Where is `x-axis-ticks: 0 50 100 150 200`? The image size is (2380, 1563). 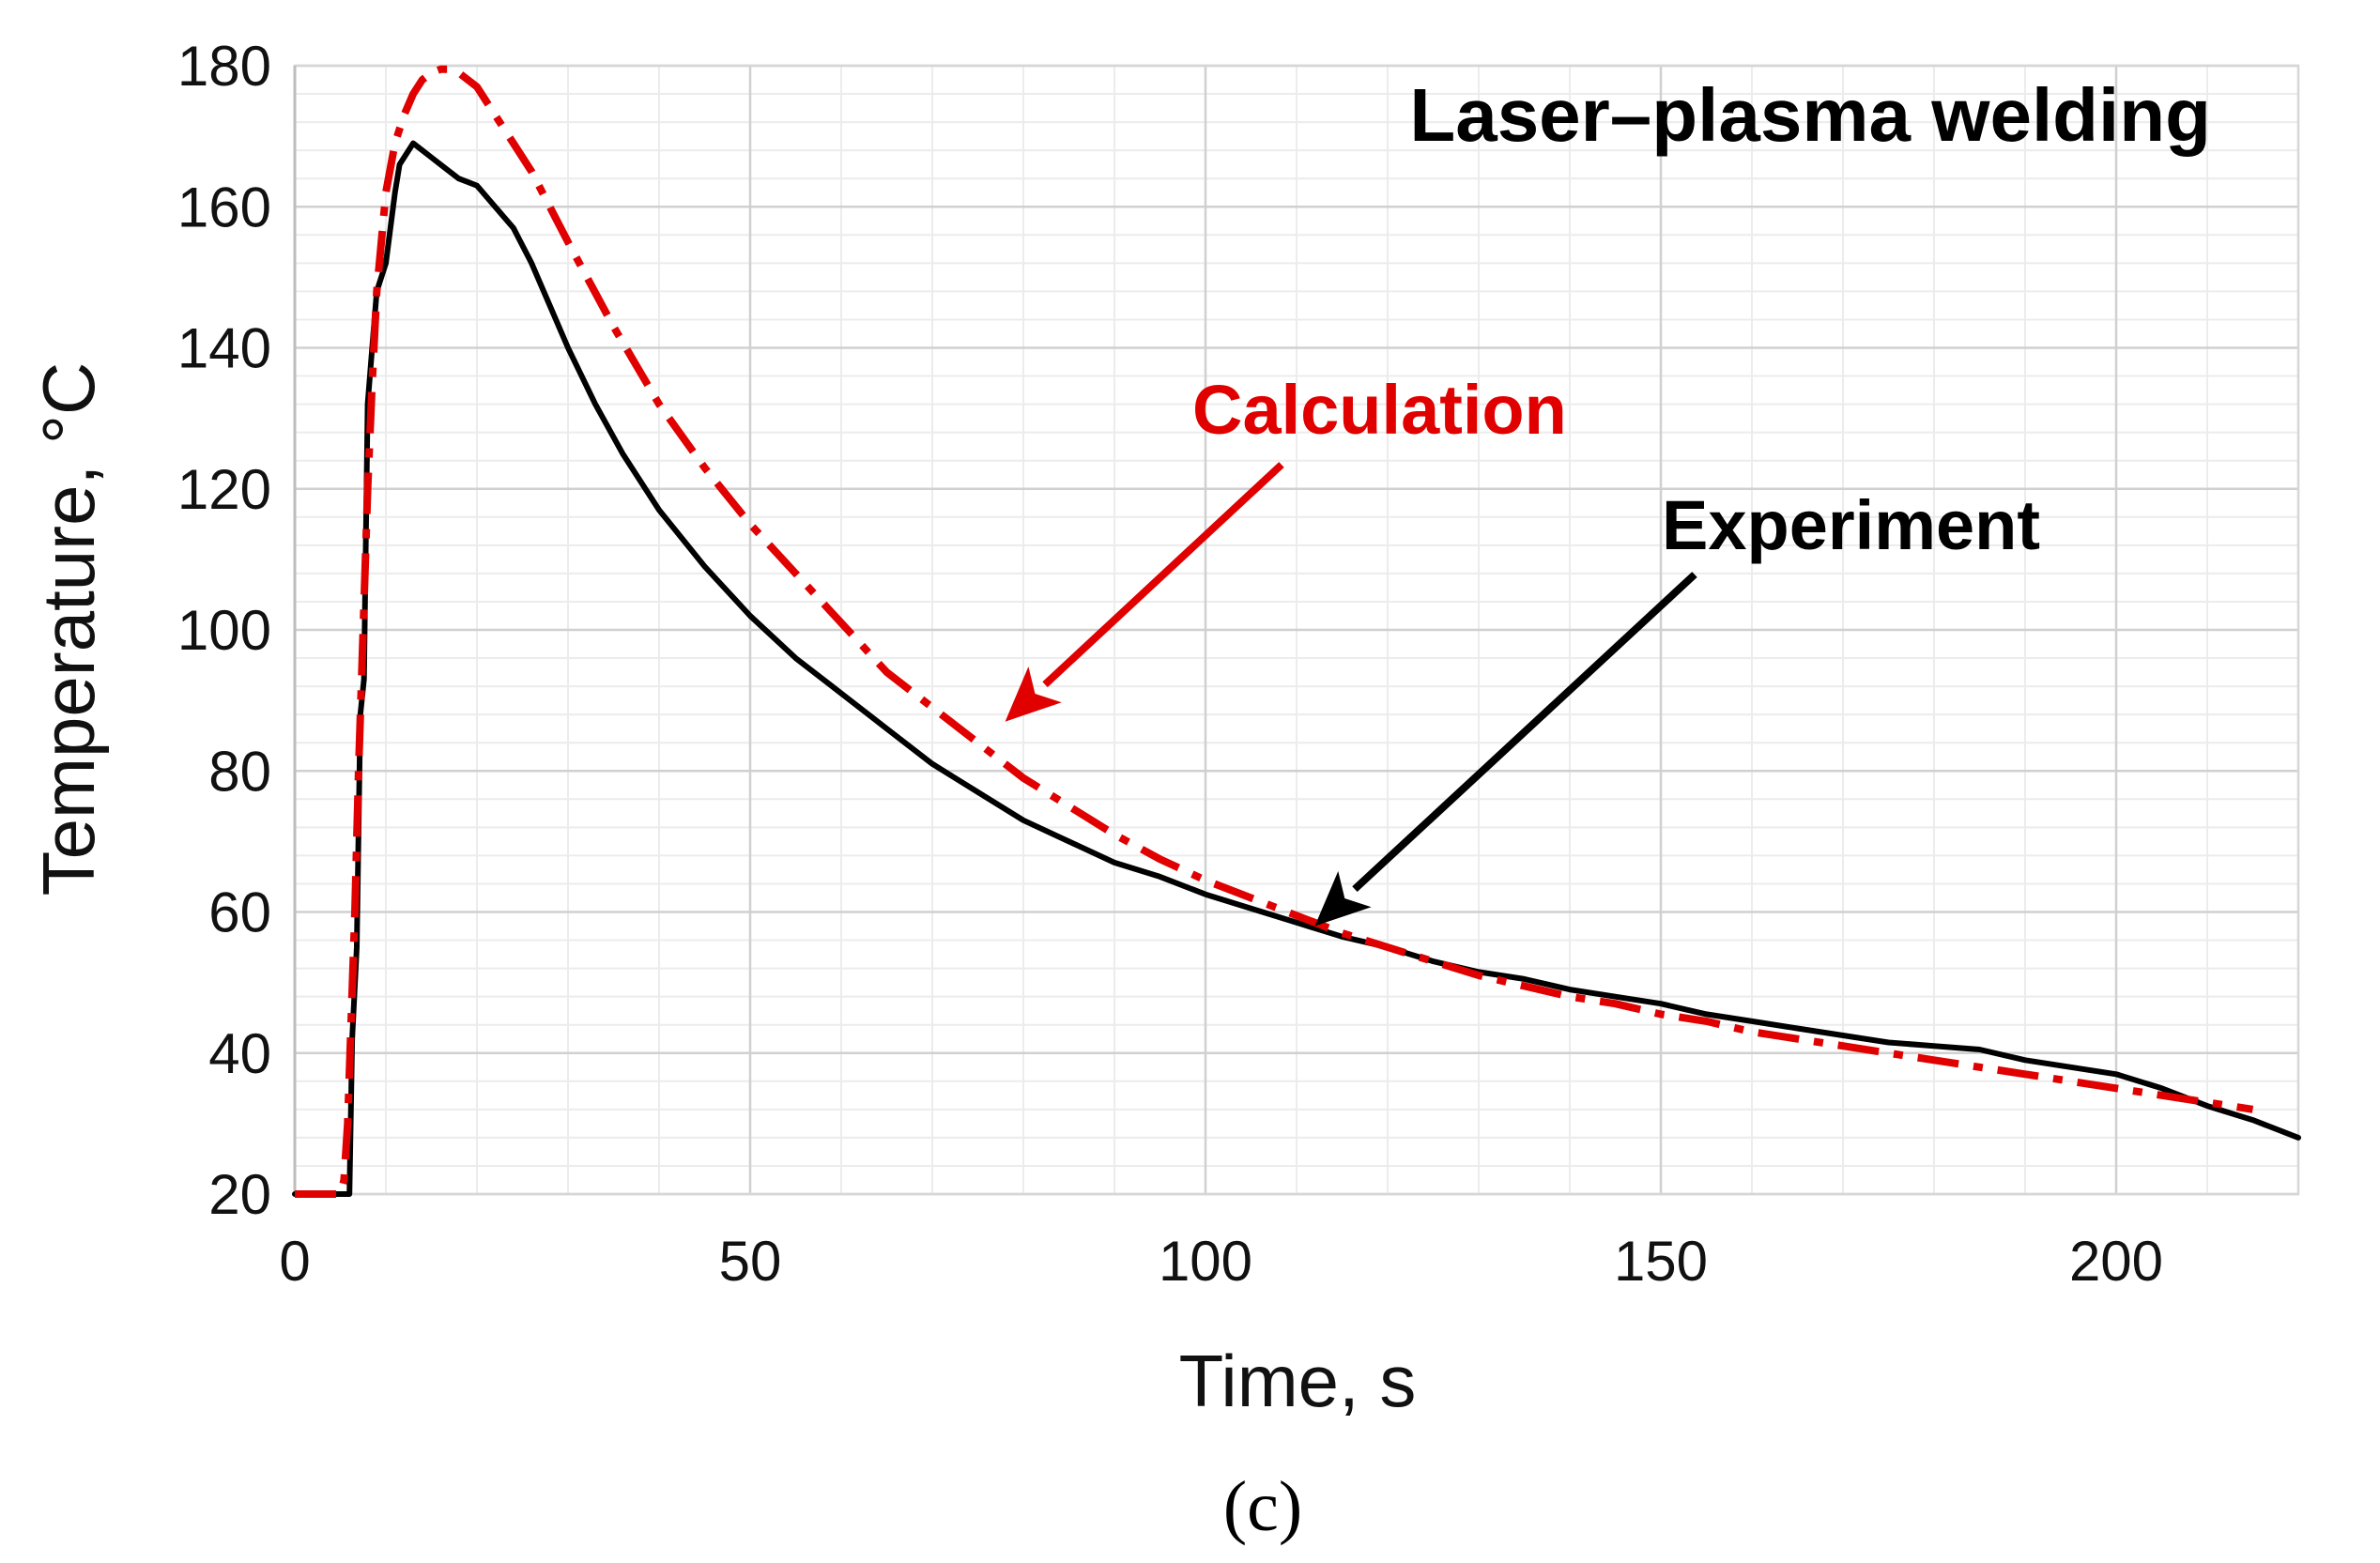
x-axis-ticks: 0 50 100 150 200 is located at coordinates (1221, 1261).